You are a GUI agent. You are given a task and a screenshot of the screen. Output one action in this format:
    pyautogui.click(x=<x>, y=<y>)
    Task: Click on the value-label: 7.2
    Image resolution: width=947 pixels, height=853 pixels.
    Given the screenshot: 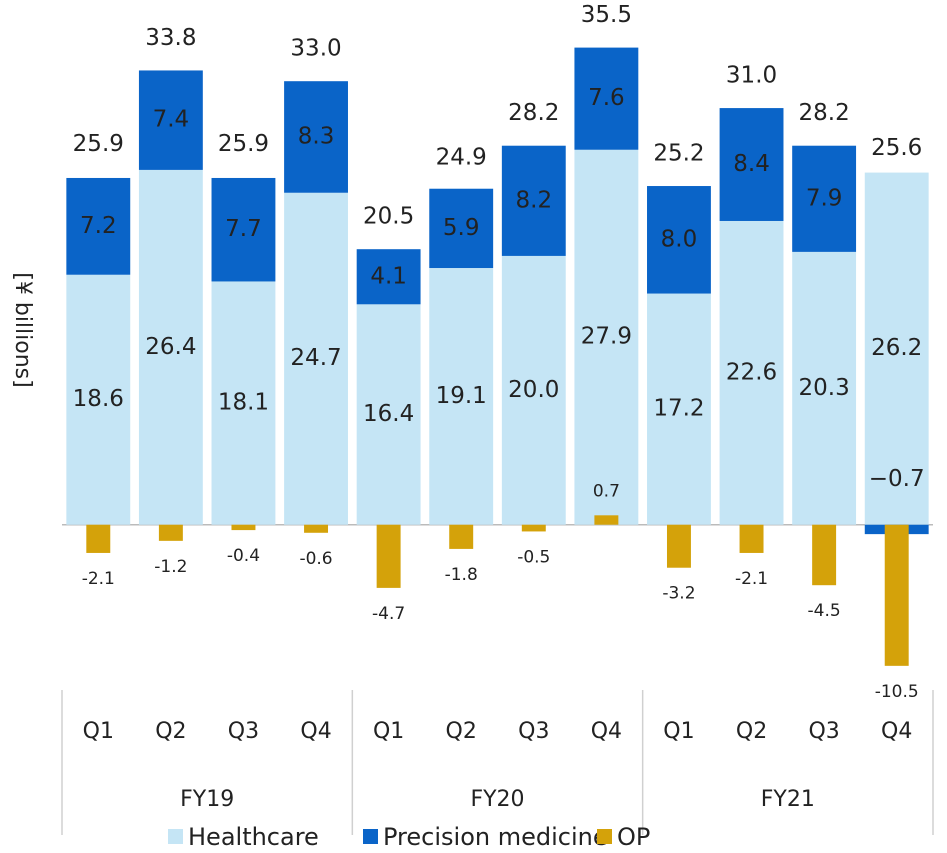 What is the action you would take?
    pyautogui.click(x=98, y=226)
    